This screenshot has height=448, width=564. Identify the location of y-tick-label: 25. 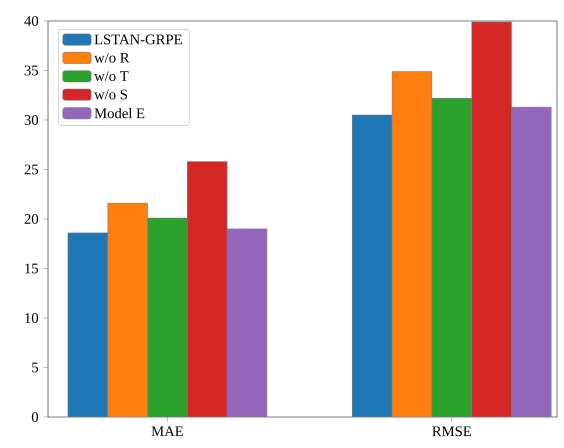
(31, 169).